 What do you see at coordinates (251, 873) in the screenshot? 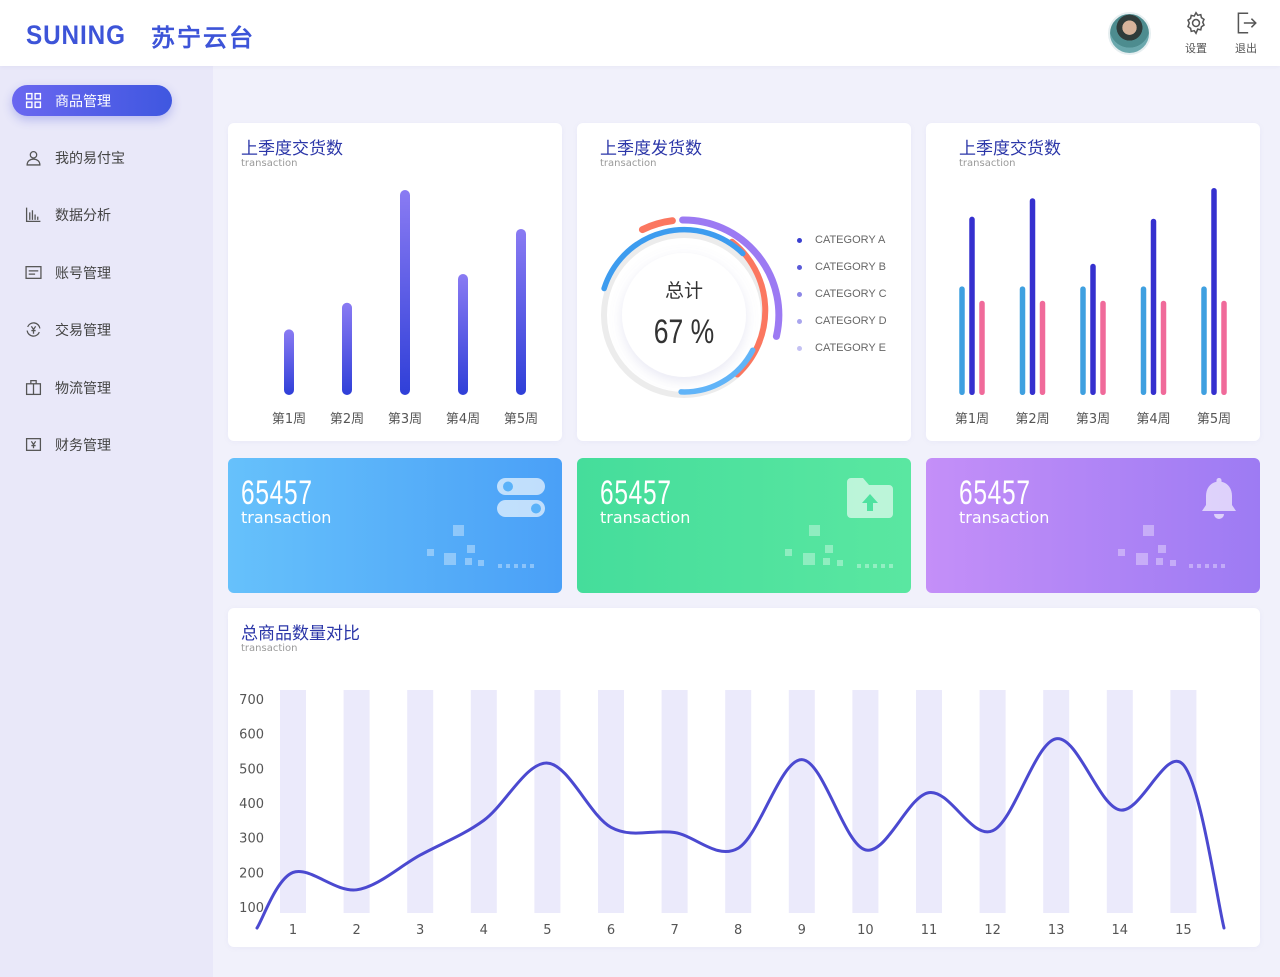
I see `y-tick-label: 200` at bounding box center [251, 873].